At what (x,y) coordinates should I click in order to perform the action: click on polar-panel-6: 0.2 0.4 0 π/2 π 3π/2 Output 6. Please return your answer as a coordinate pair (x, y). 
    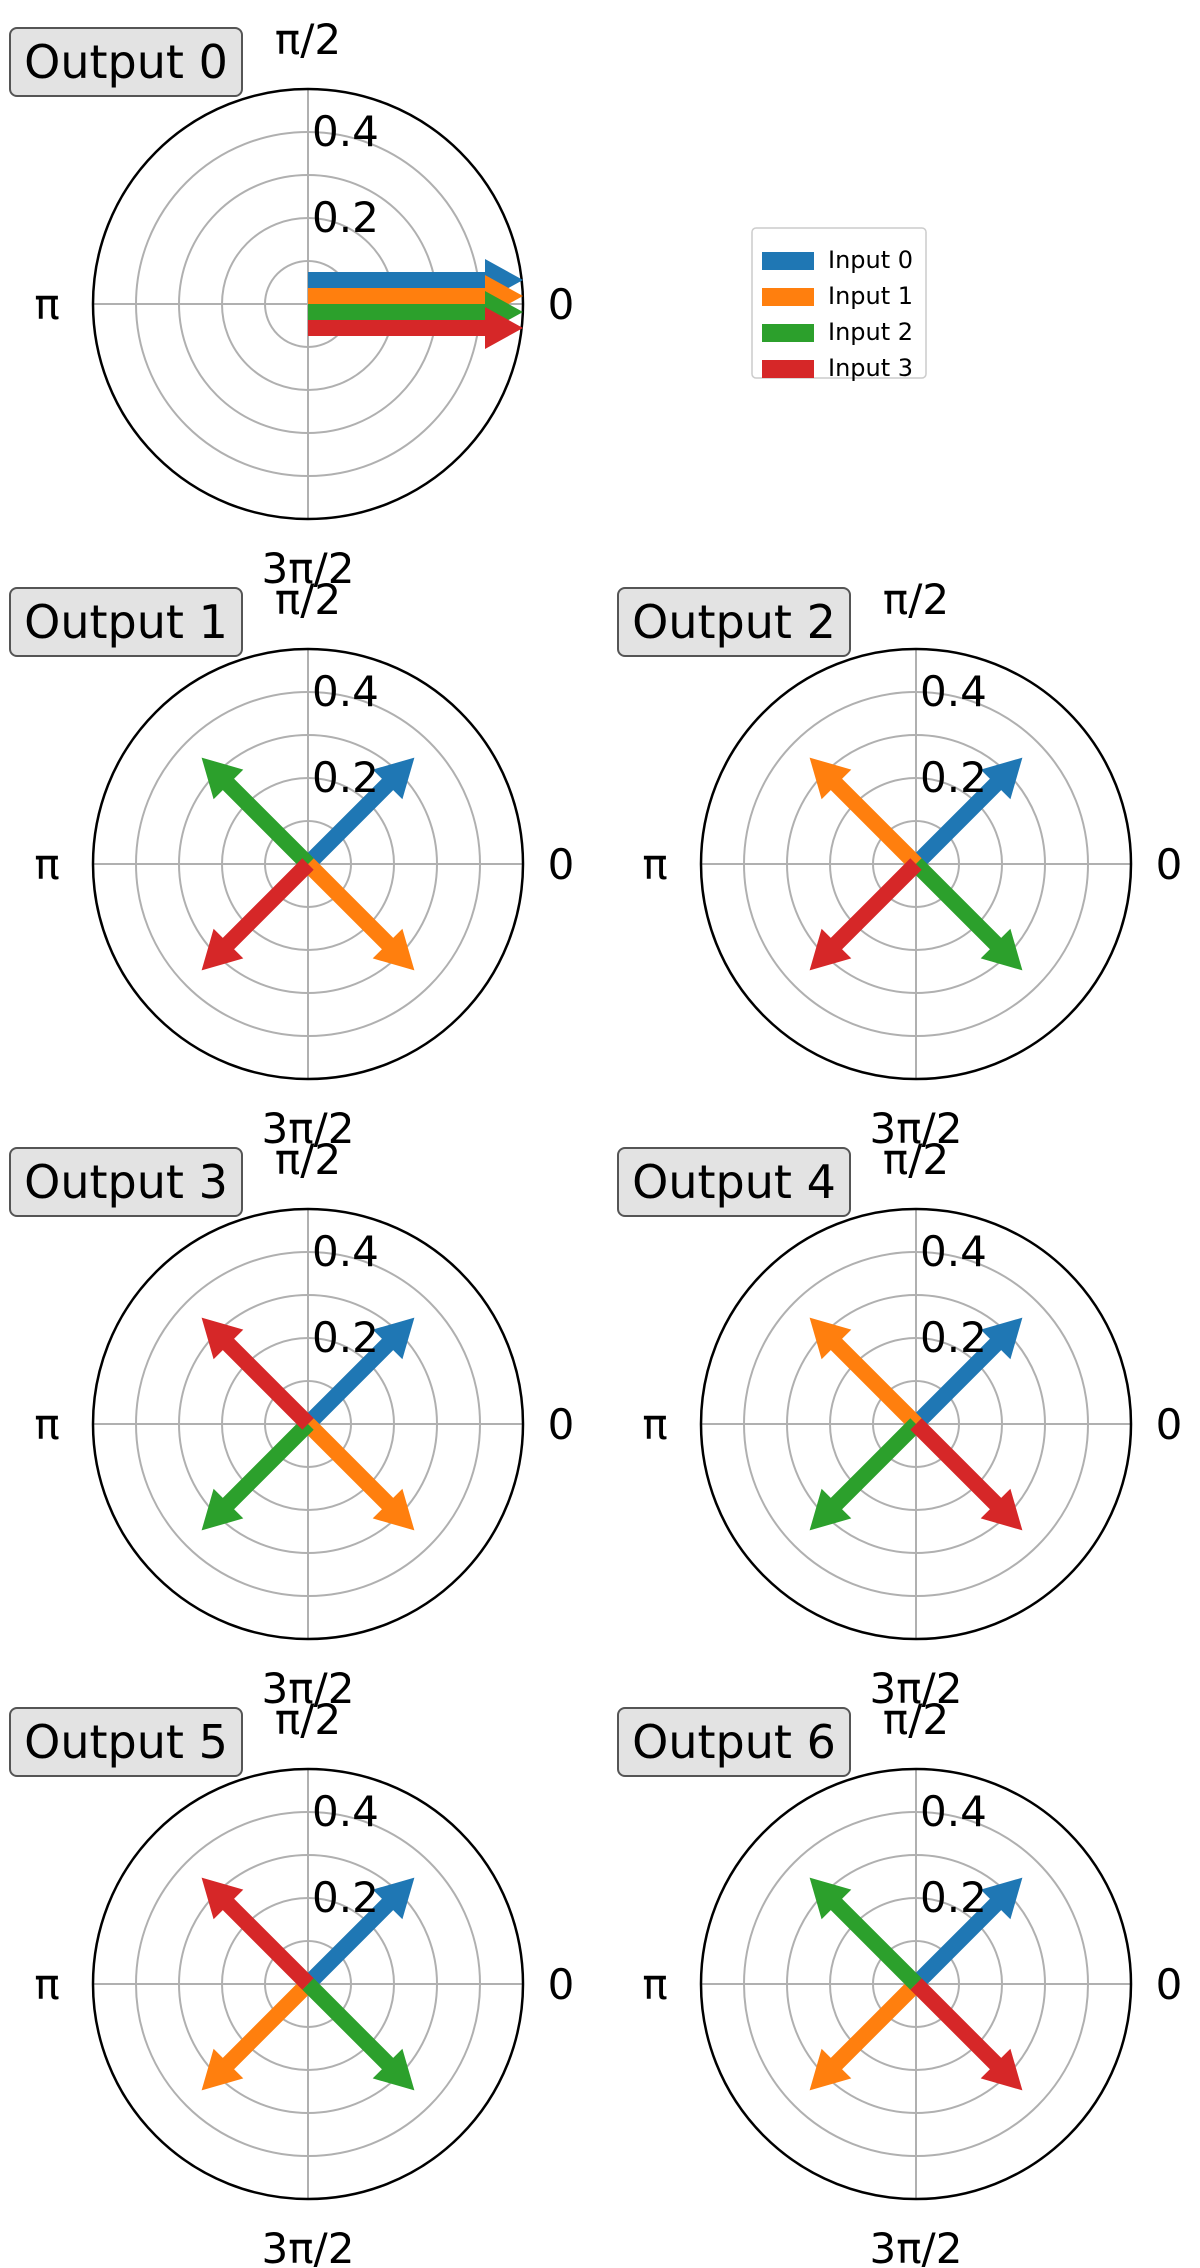
    Looking at the image, I should click on (900, 1981).